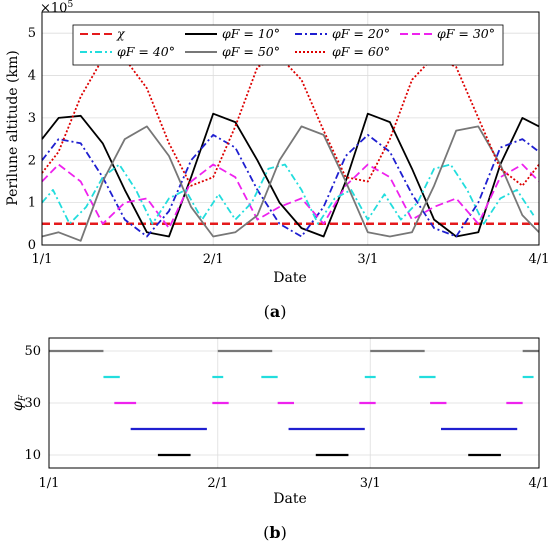 The image size is (550, 546). Describe the element at coordinates (32, 76) in the screenshot. I see `y-tick-label: 4` at that location.